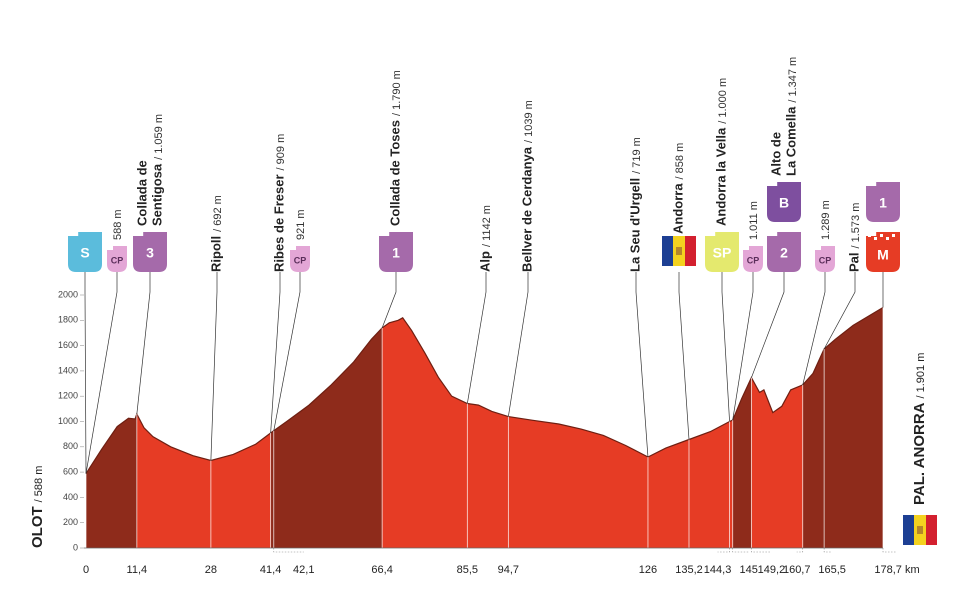 The image size is (960, 615). Describe the element at coordinates (637, 155) in the screenshot. I see `point-elevation: / 719 m` at that location.